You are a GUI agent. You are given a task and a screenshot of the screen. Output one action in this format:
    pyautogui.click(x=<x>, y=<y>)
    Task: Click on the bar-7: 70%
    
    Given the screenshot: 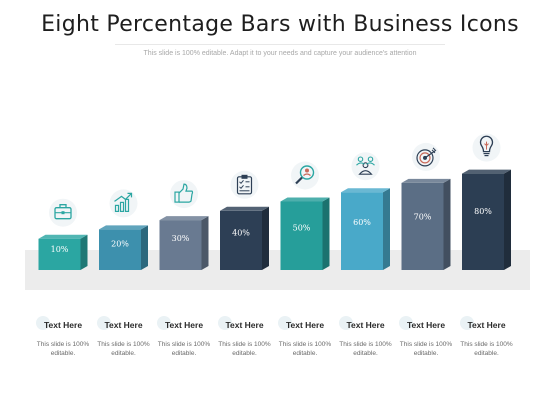 What is the action you would take?
    pyautogui.click(x=426, y=206)
    